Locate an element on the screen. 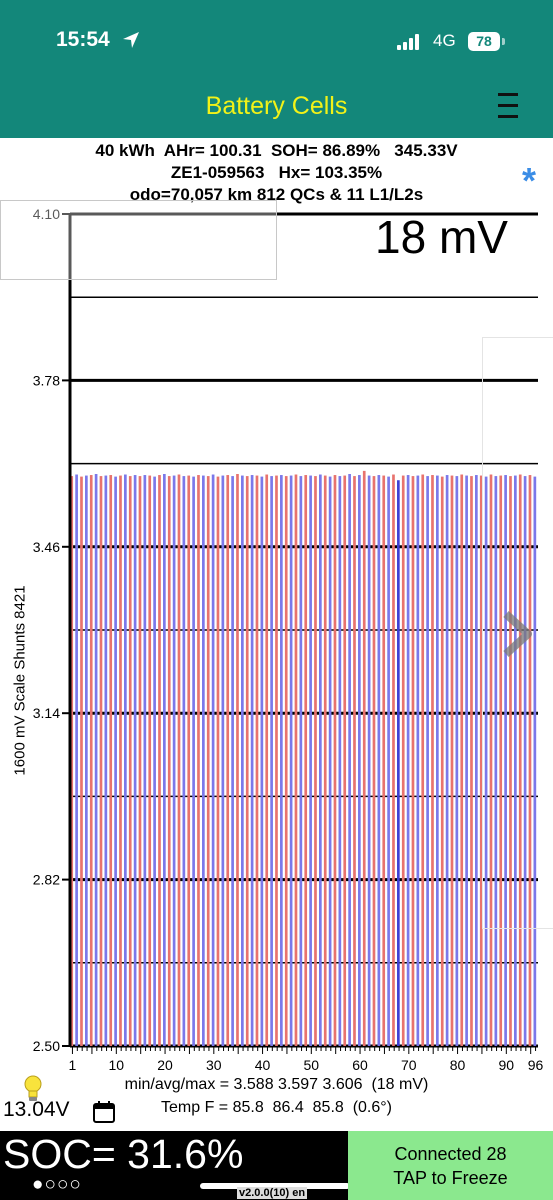 The image size is (553, 1200). bulb-icon is located at coordinates (33, 1088).